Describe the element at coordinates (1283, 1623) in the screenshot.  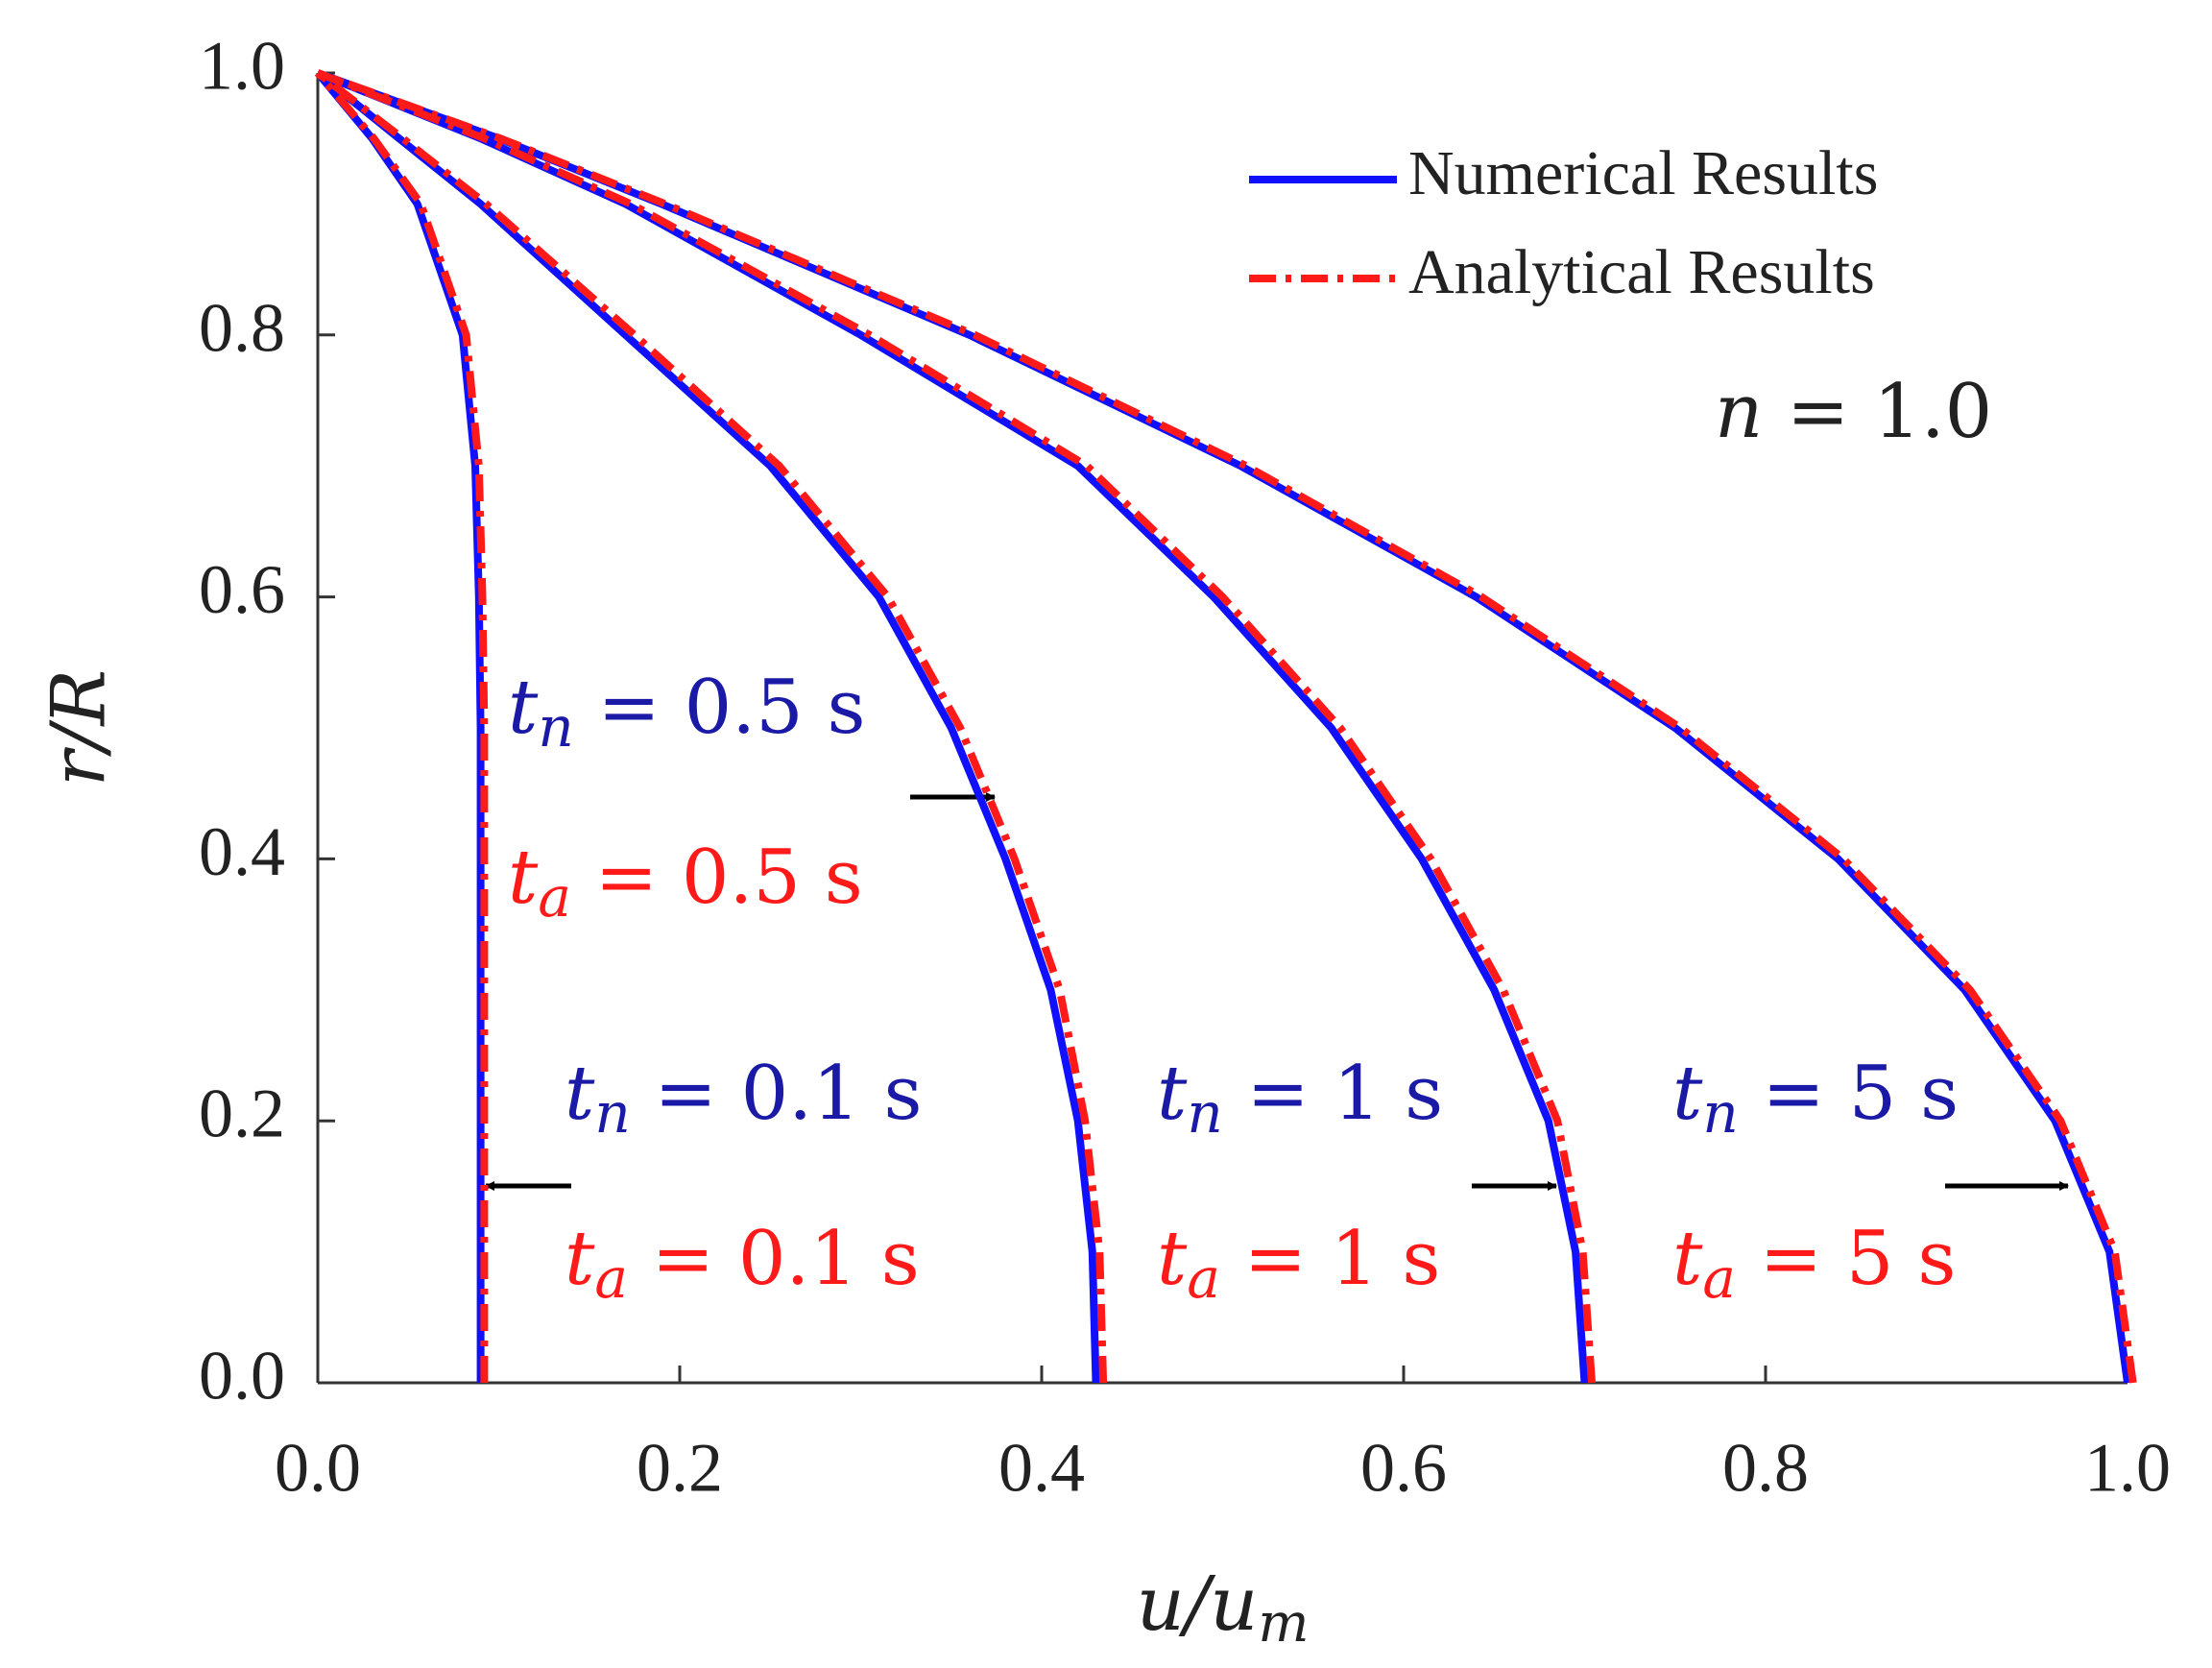
I see `x-axis-label-sub: m` at that location.